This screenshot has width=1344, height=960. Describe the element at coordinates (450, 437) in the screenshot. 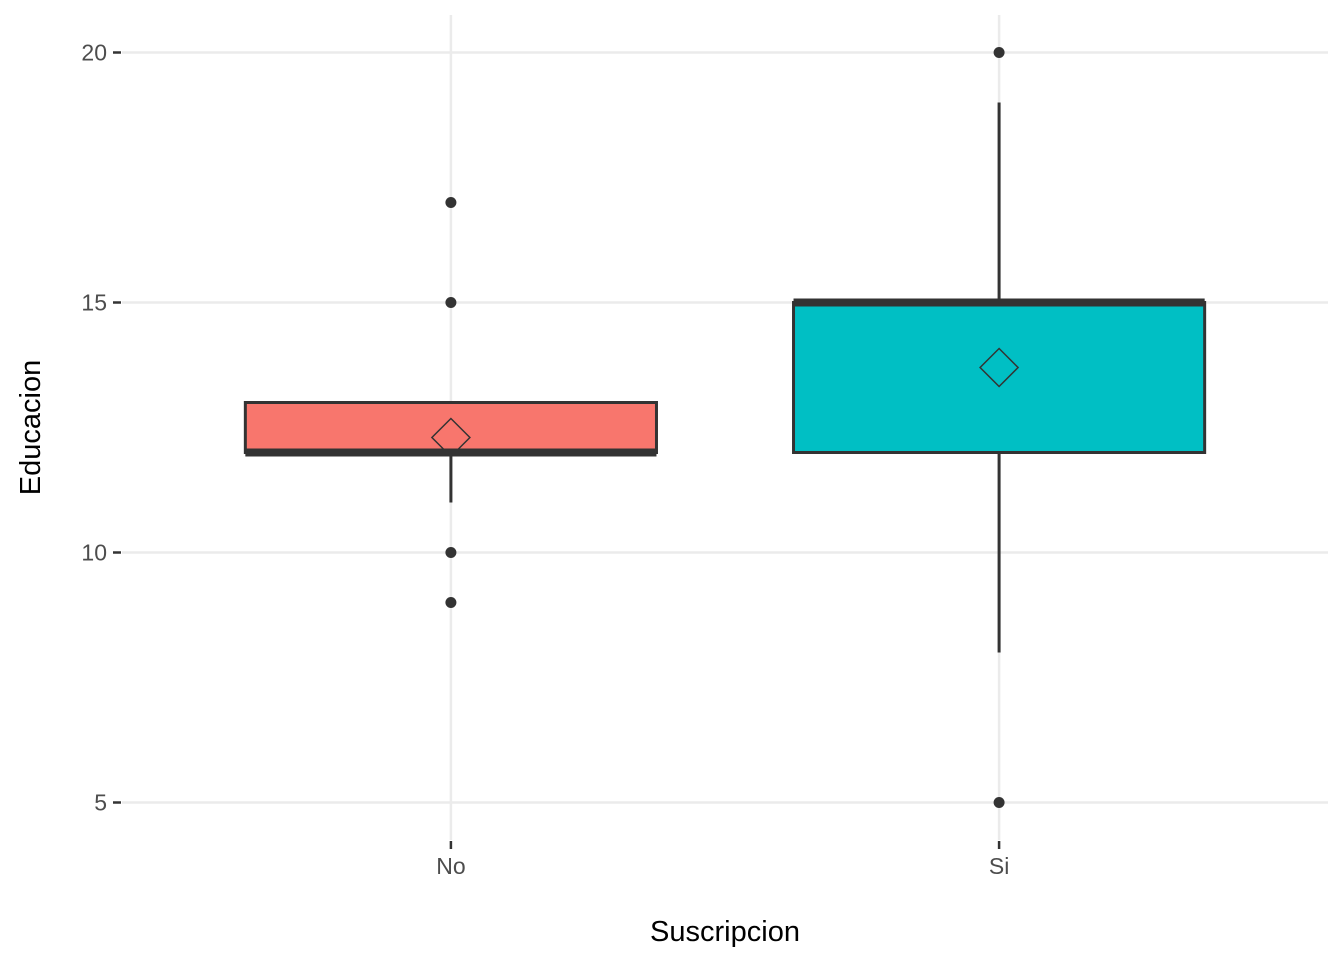

I see `mean-diamond-no` at that location.